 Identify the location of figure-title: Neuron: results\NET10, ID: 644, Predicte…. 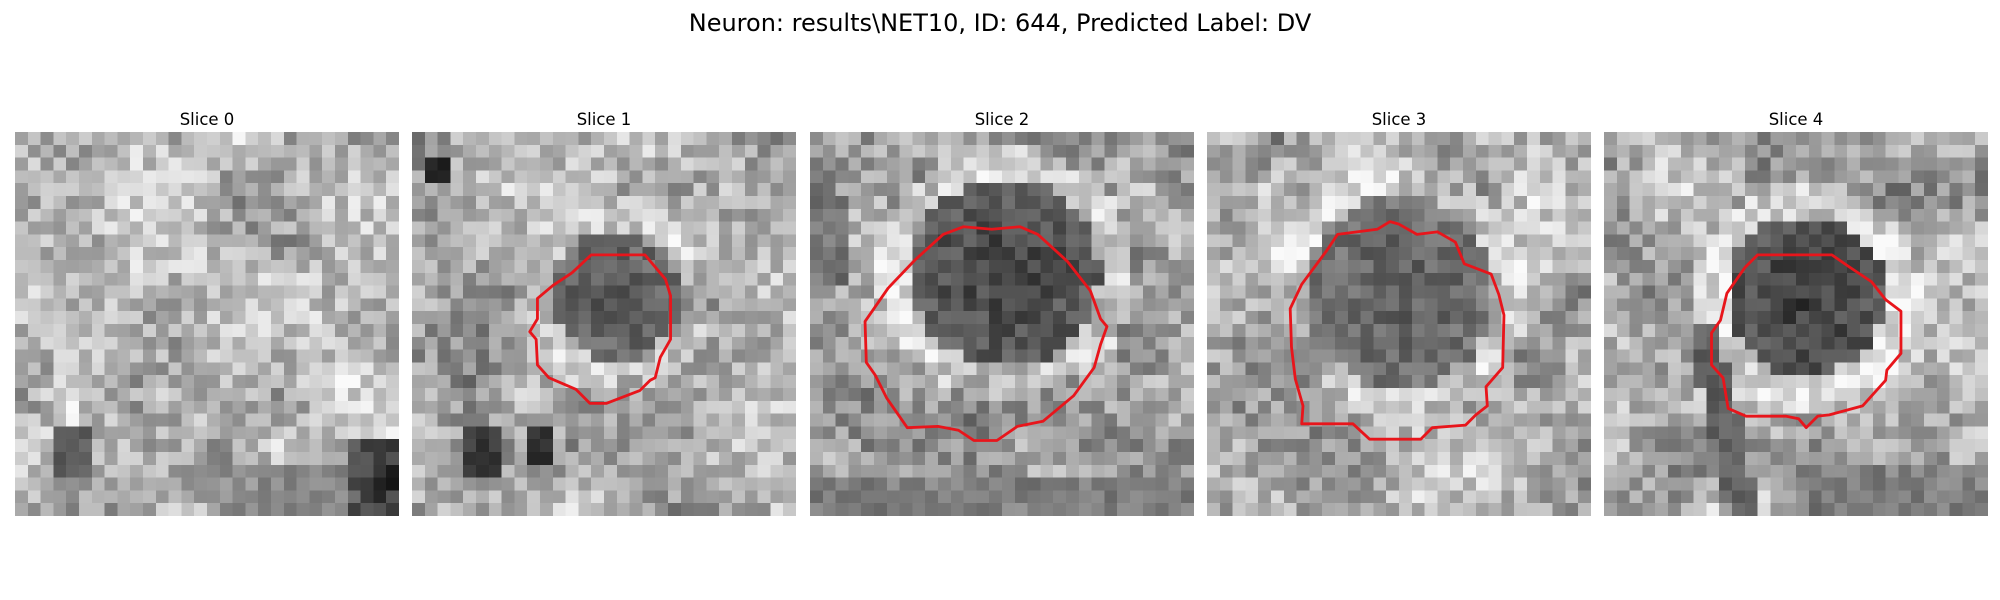
(1000, 23).